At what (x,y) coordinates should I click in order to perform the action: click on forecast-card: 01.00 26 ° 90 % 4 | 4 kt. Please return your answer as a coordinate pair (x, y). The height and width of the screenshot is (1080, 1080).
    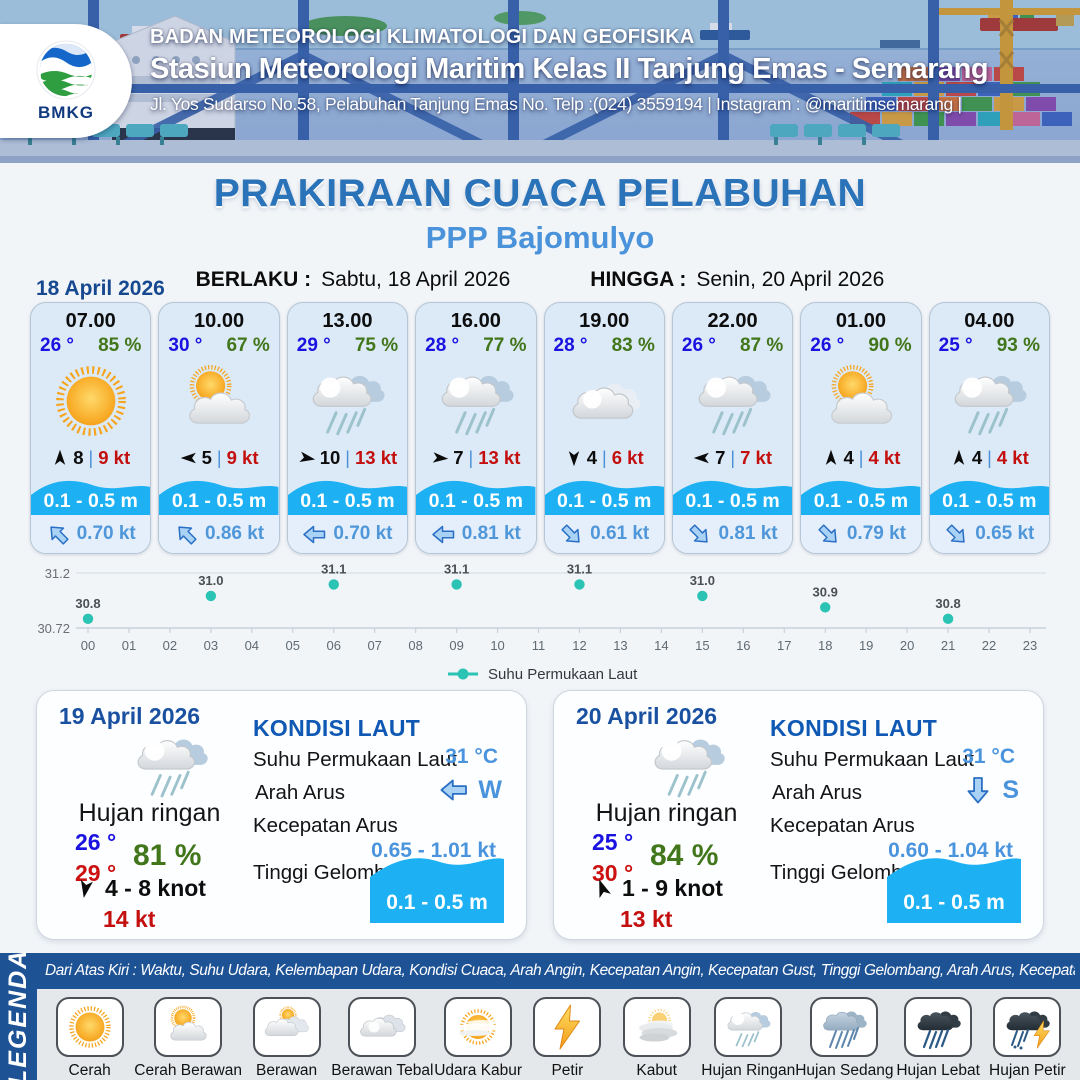
    Looking at the image, I should click on (861, 428).